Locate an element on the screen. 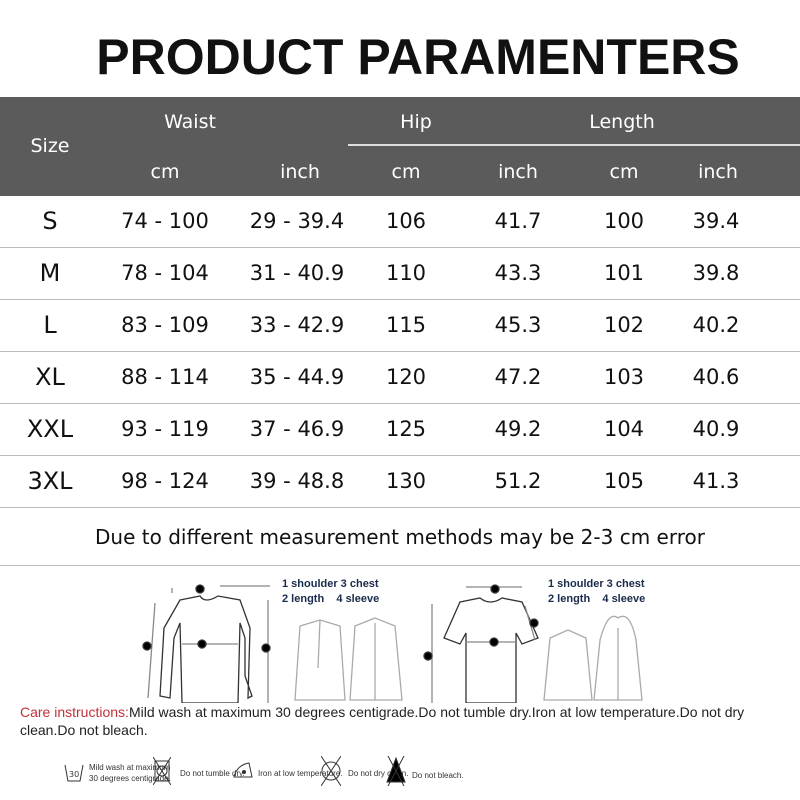 The height and width of the screenshot is (800, 800). cell-hip-cm: 106 is located at coordinates (406, 221).